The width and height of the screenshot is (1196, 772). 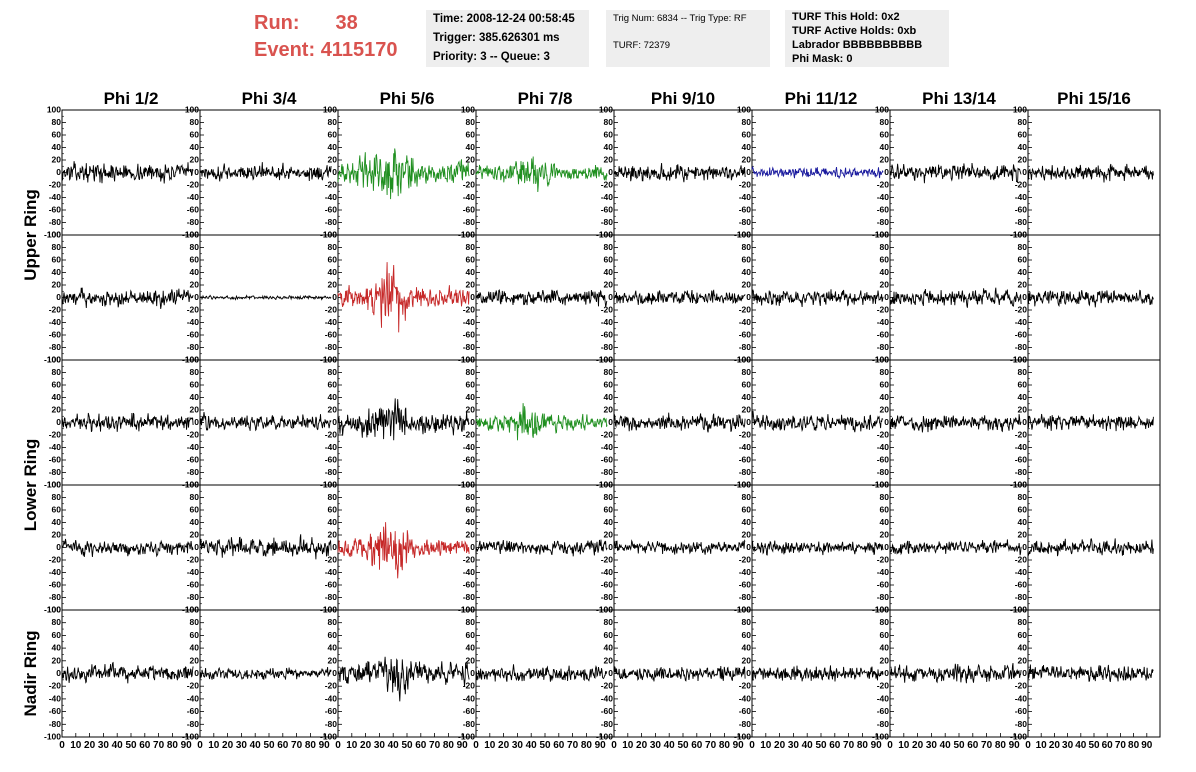 I want to click on x-tick-label: 50, so click(x=683, y=745).